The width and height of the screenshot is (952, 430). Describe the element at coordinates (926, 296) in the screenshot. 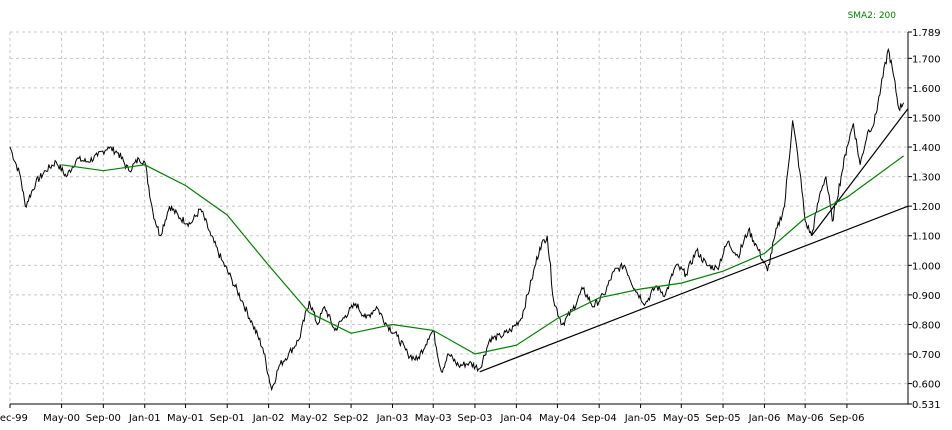

I see `y-tick-label: 0.900` at that location.